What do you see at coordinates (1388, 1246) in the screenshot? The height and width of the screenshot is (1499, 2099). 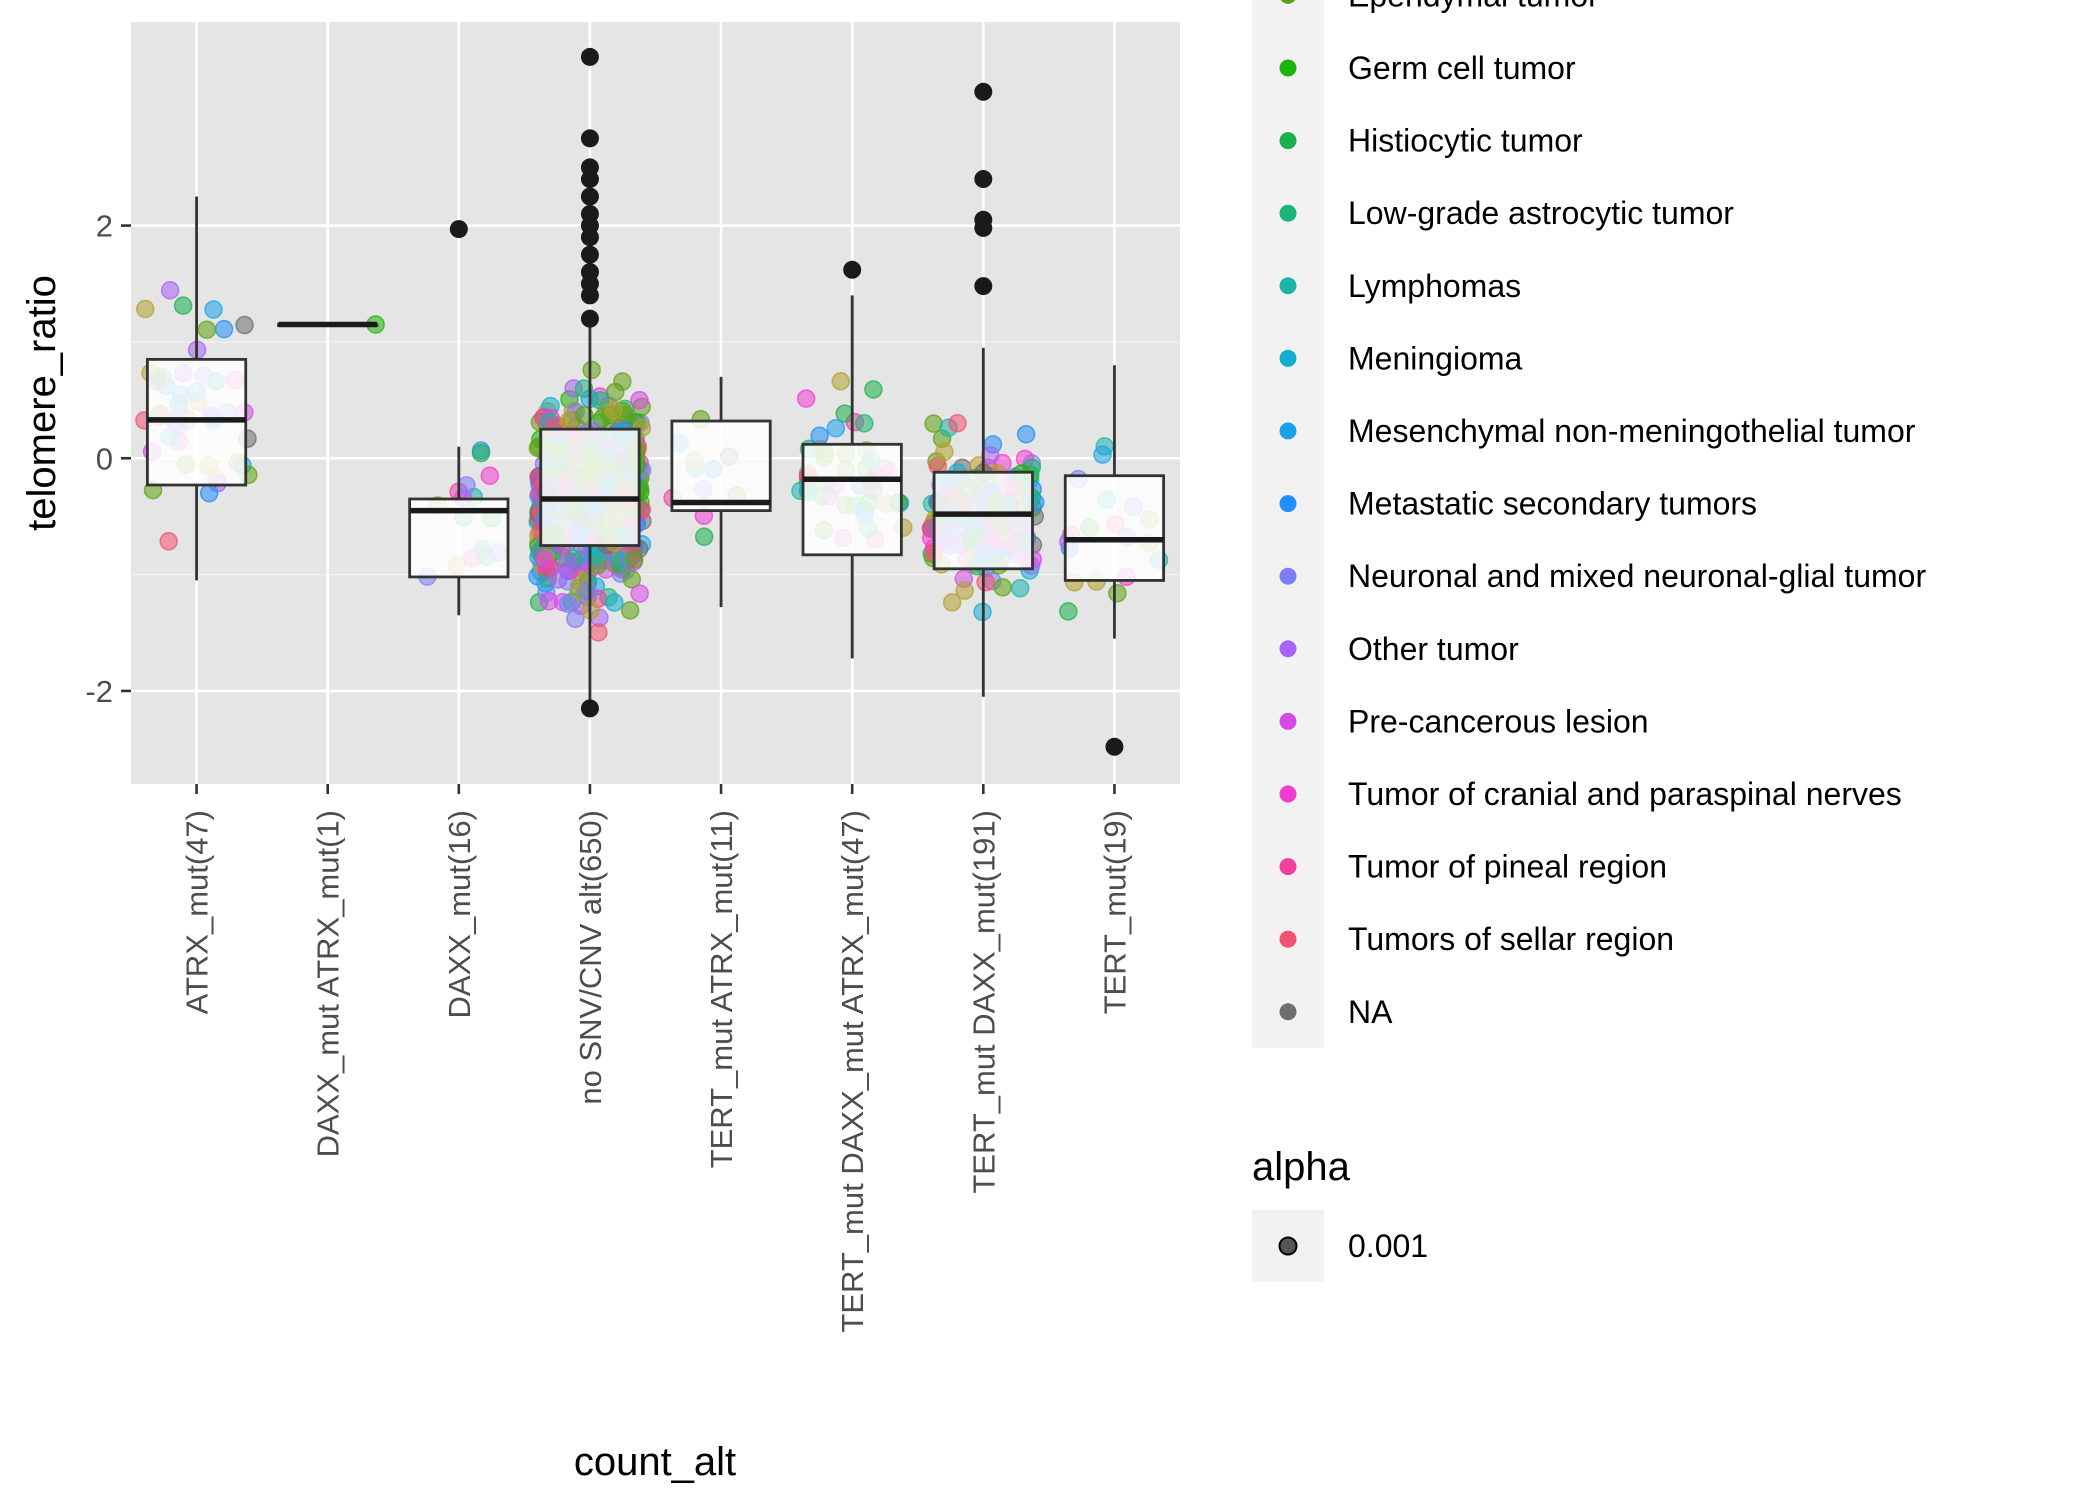 I see `legend-label: 0.001` at bounding box center [1388, 1246].